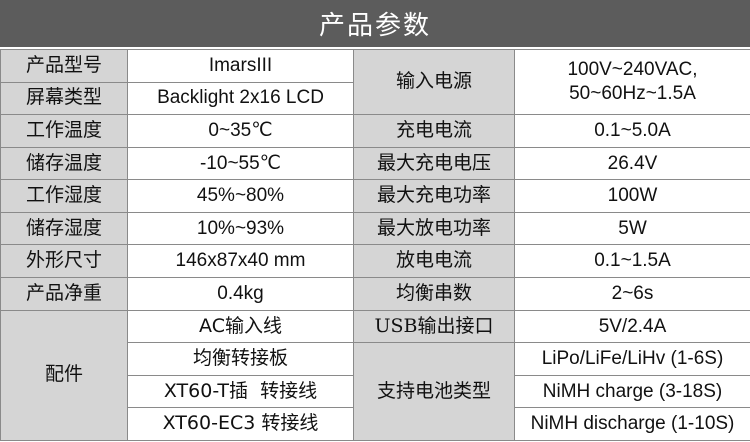  Describe the element at coordinates (64, 163) in the screenshot. I see `cell-label: 储存温度` at that location.